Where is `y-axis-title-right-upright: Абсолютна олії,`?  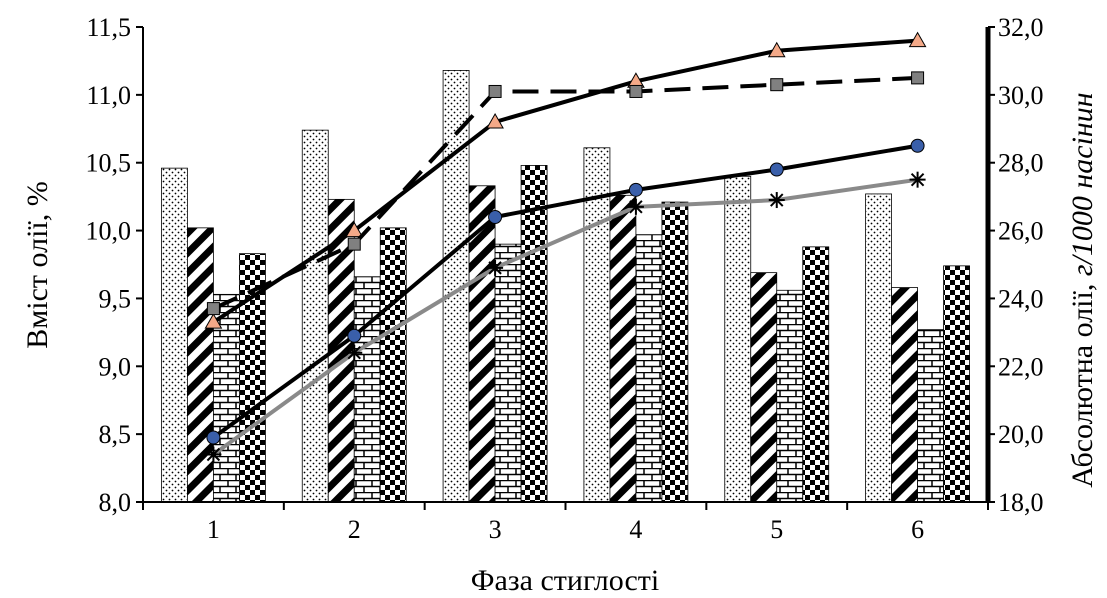
y-axis-title-right-upright: Абсолютна олії, is located at coordinates (1082, 382).